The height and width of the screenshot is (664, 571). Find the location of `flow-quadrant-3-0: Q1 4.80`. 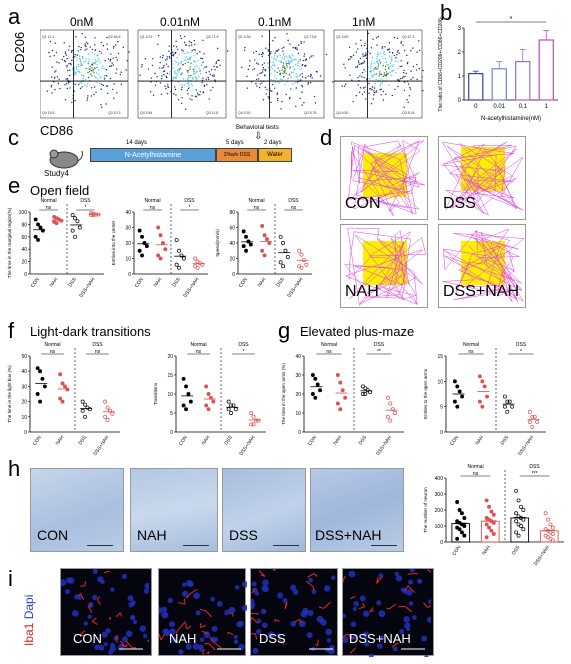

flow-quadrant-3-0: Q1 4.80 is located at coordinates (342, 37).